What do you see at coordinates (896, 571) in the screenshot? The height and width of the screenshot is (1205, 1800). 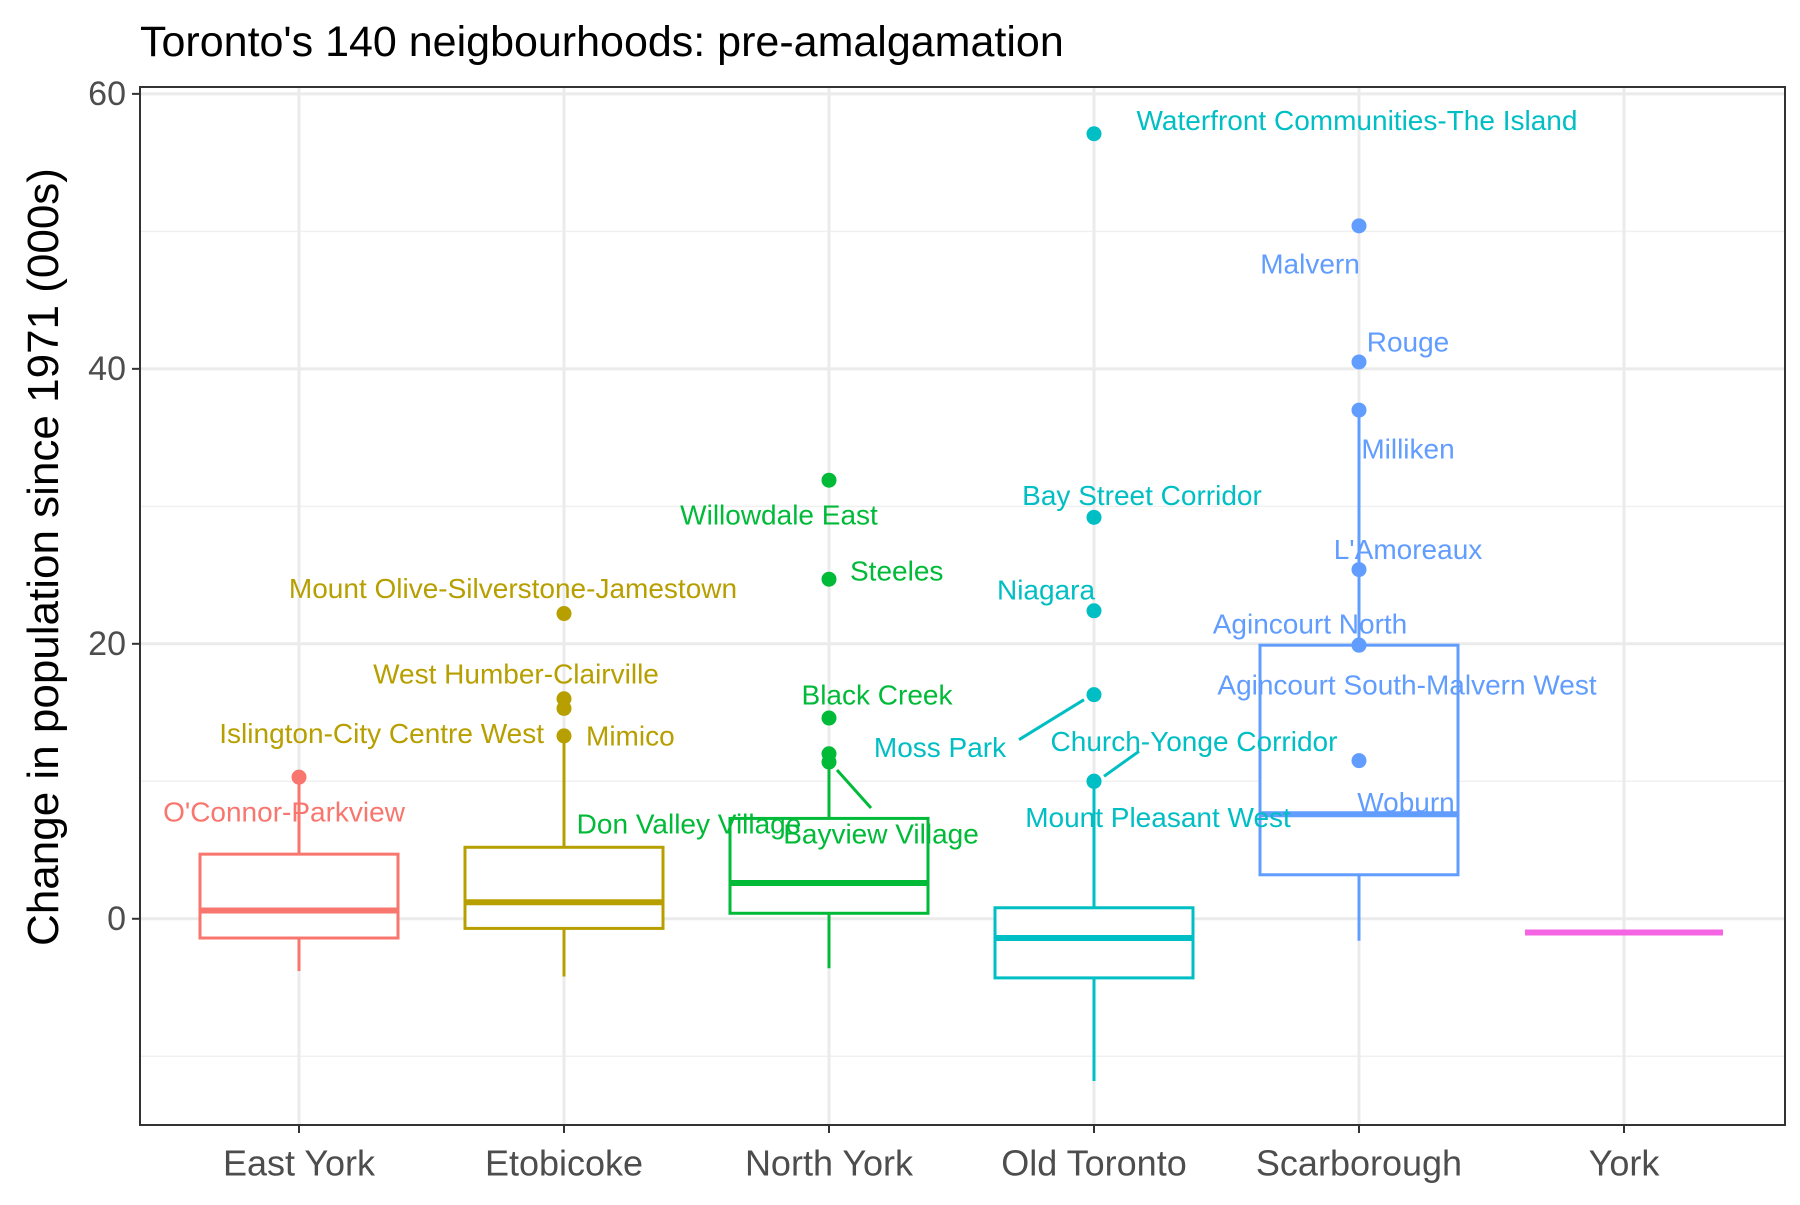 I see `outlier-label: Steeles` at bounding box center [896, 571].